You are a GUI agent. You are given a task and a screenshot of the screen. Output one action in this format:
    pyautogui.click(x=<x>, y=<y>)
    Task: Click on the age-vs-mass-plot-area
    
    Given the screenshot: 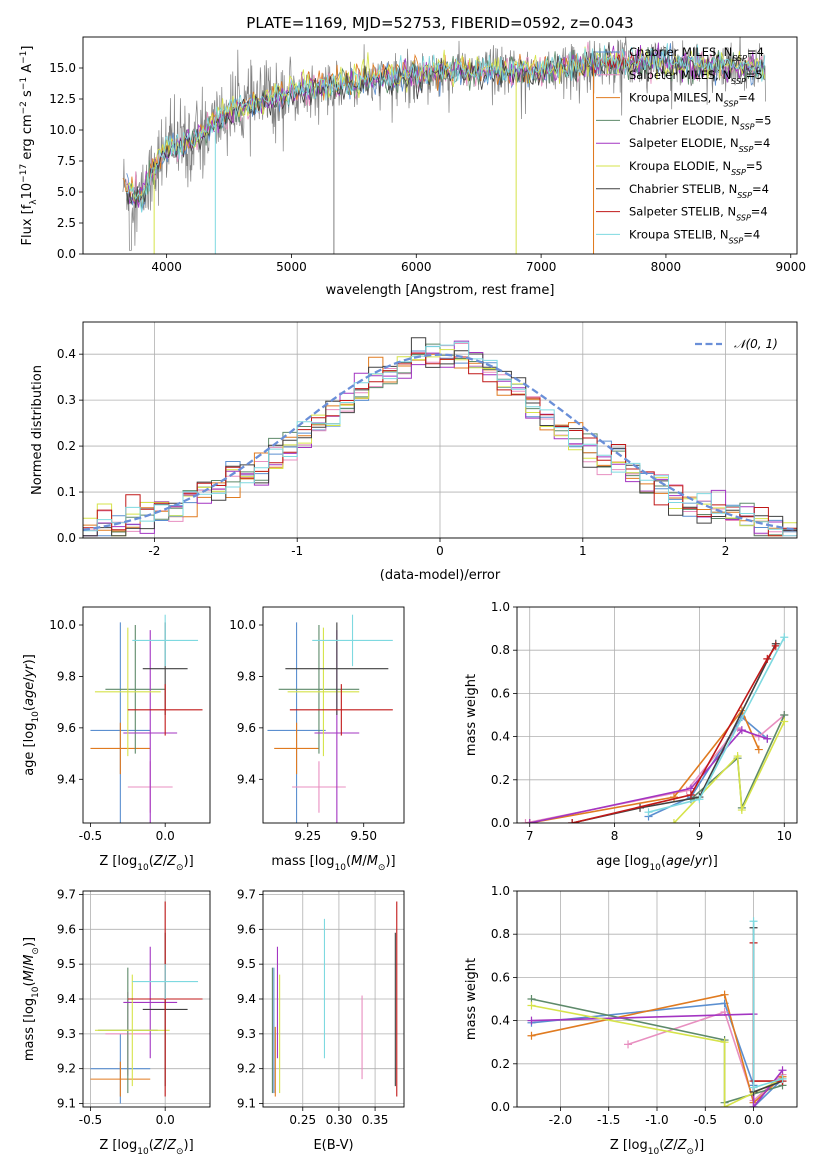 What is the action you would take?
    pyautogui.click(x=330, y=718)
    